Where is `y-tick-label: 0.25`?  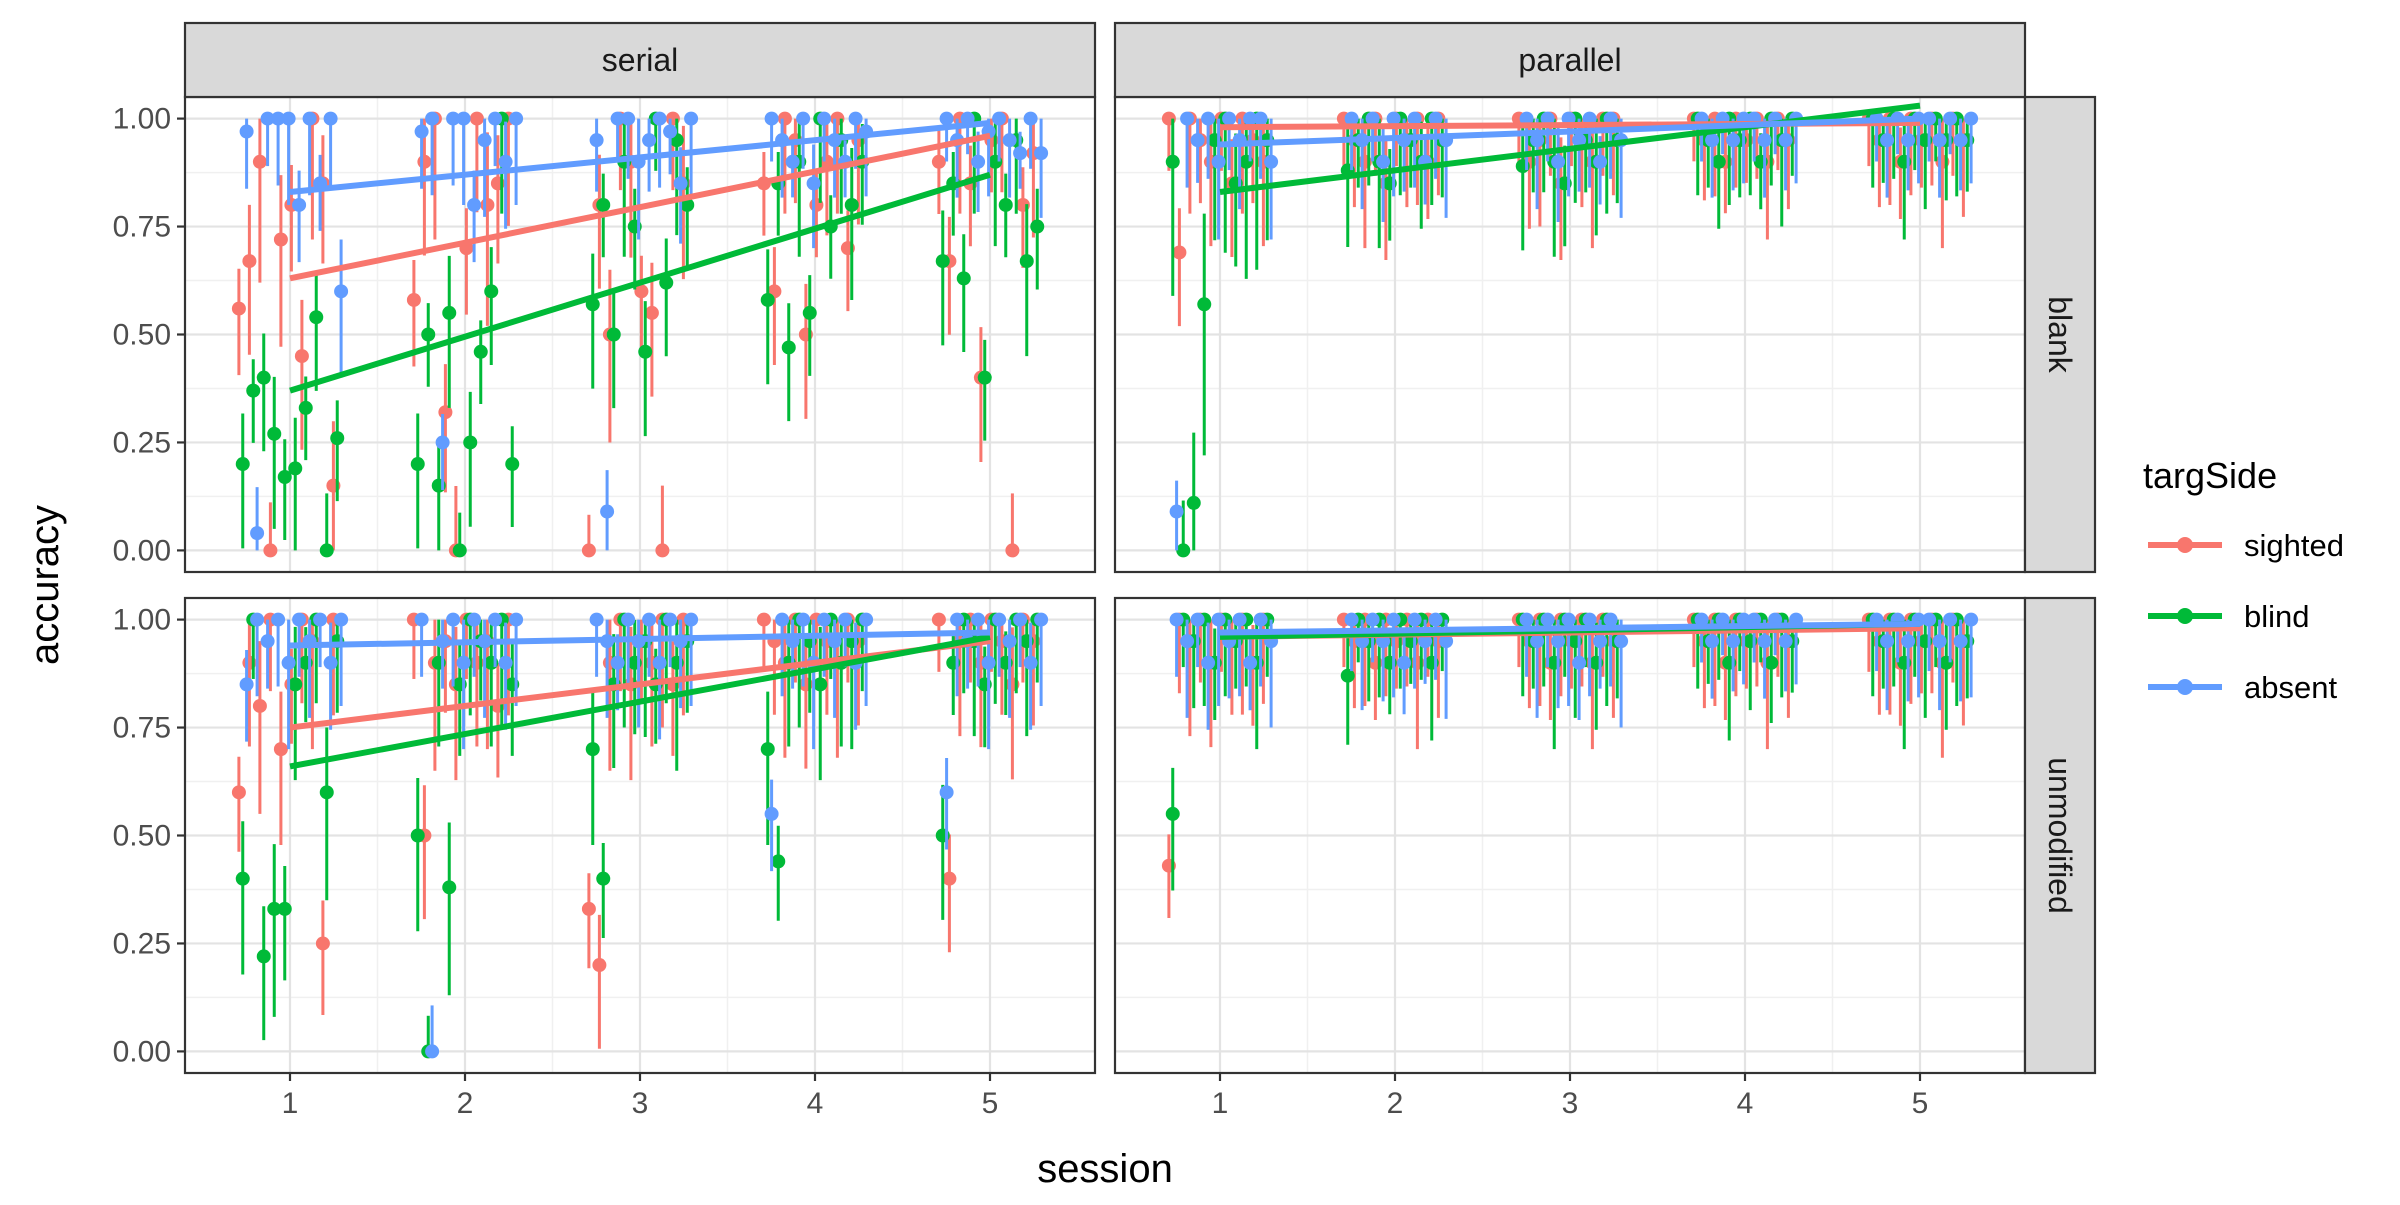 y-tick-label: 0.25 is located at coordinates (142, 442).